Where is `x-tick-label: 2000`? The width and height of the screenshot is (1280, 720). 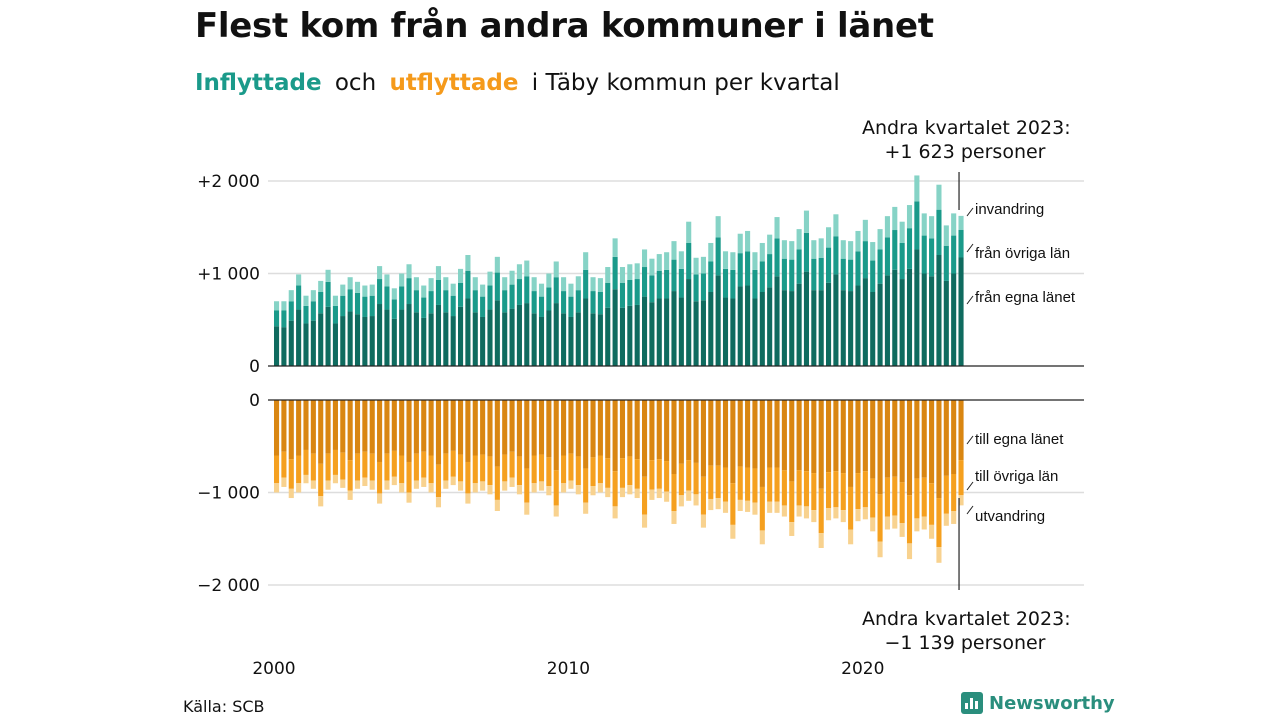
x-tick-label: 2000 is located at coordinates (273, 669).